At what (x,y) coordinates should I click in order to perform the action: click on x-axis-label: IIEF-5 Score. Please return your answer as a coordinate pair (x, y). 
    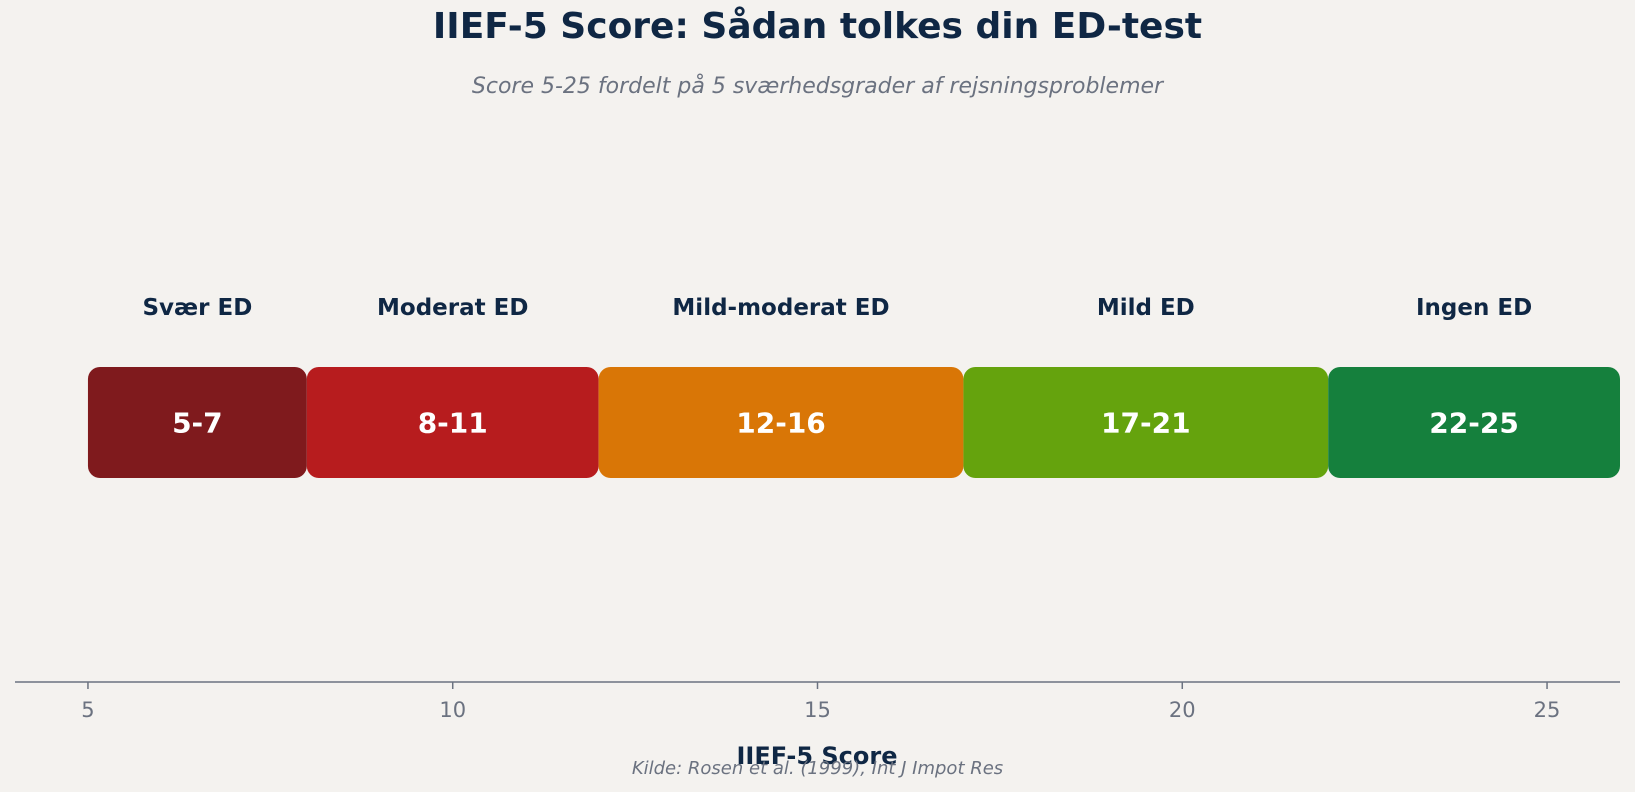
    Looking at the image, I should click on (816, 756).